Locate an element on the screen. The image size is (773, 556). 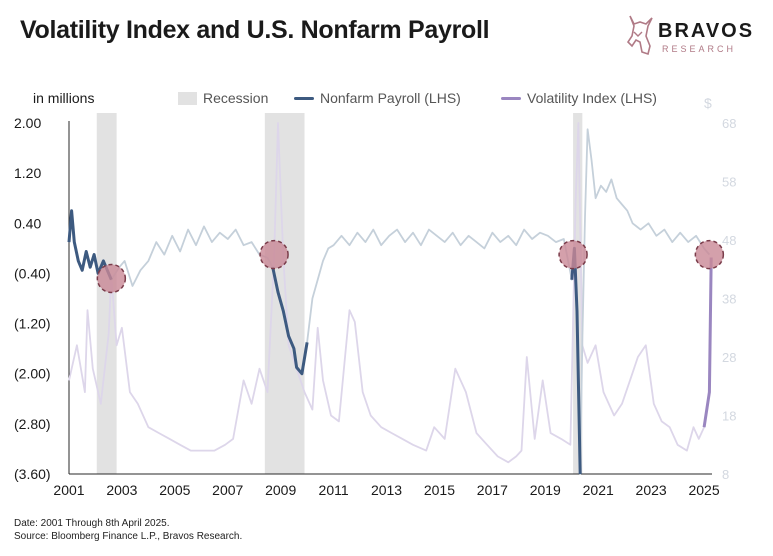
x-tick-label: 2003 is located at coordinates (121, 490).